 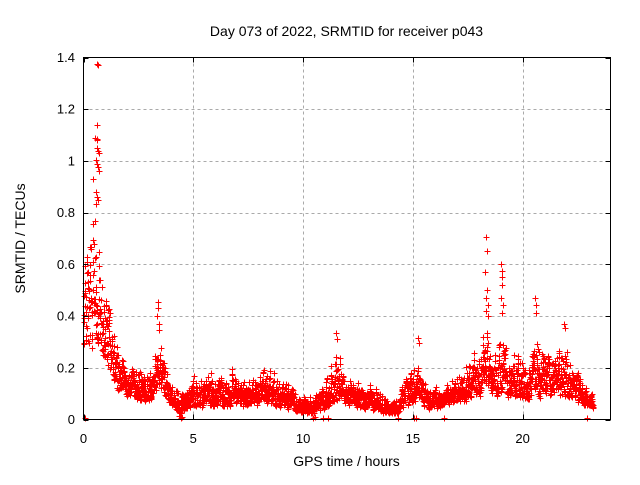 What do you see at coordinates (193, 438) in the screenshot?
I see `x-tick-label: 5` at bounding box center [193, 438].